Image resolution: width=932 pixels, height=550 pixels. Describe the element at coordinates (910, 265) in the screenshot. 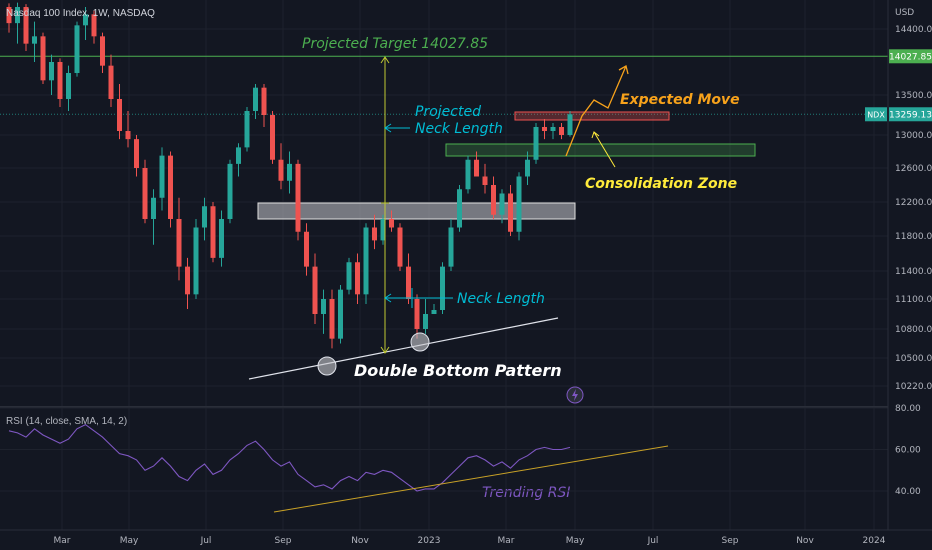

I see `price-axis` at that location.